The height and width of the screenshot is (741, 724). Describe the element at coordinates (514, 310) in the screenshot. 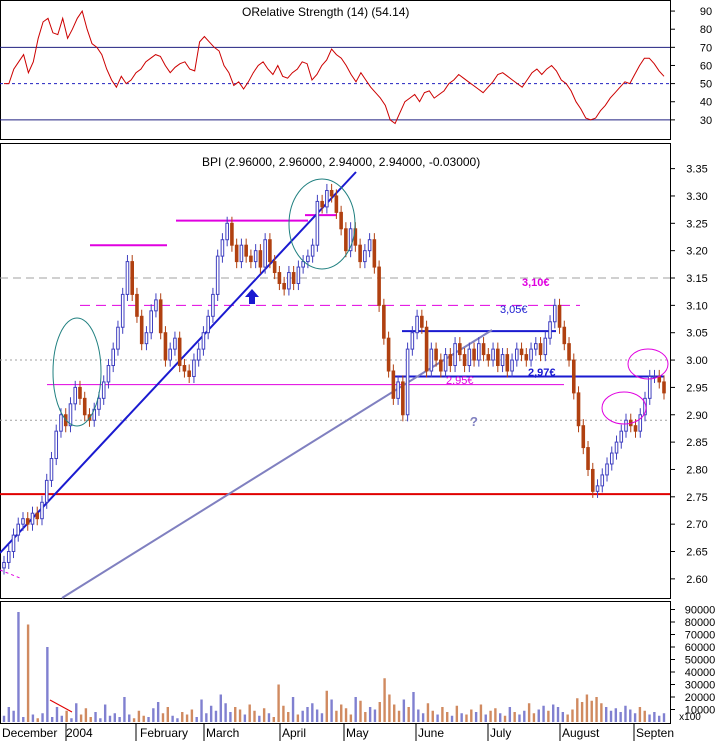

I see `annotation-305: 3,05€` at that location.